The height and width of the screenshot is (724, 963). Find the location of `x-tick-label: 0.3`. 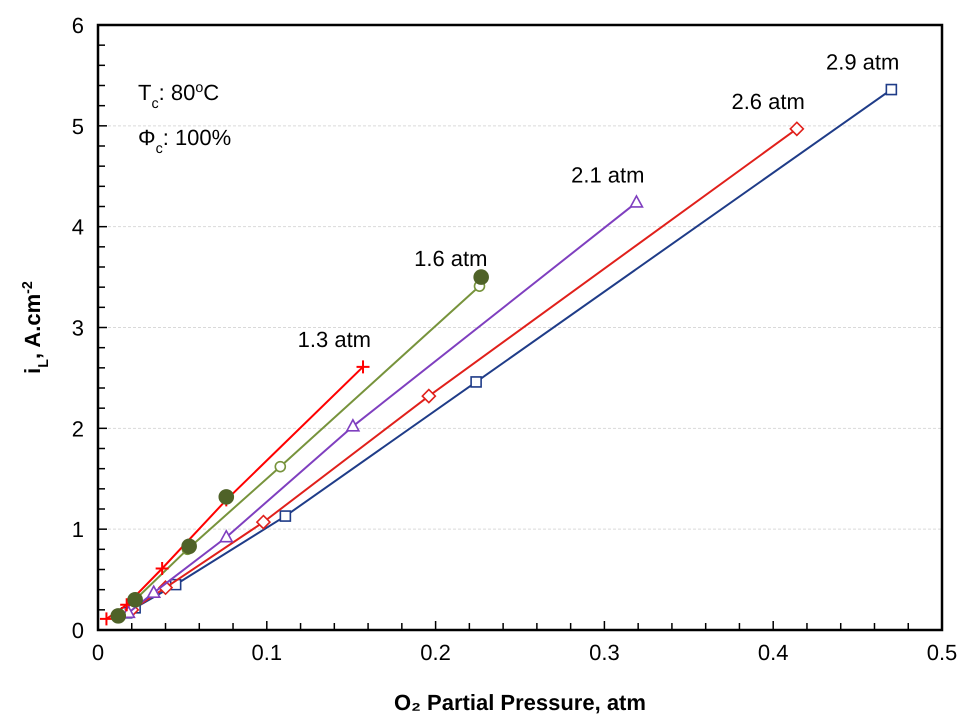

x-tick-label: 0.3 is located at coordinates (604, 652).